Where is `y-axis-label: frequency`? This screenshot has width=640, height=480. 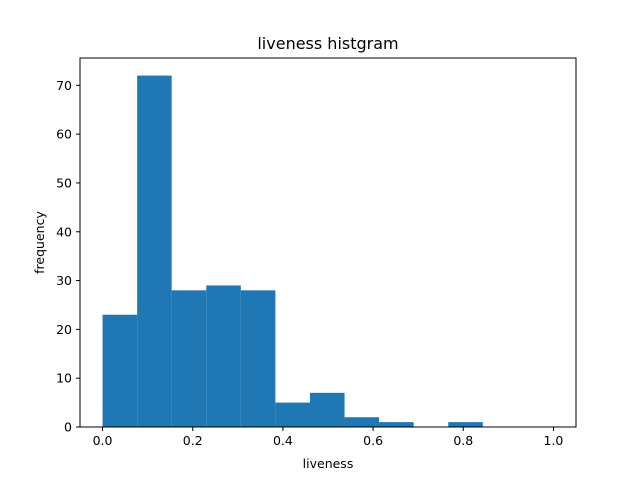
y-axis-label: frequency is located at coordinates (39, 242).